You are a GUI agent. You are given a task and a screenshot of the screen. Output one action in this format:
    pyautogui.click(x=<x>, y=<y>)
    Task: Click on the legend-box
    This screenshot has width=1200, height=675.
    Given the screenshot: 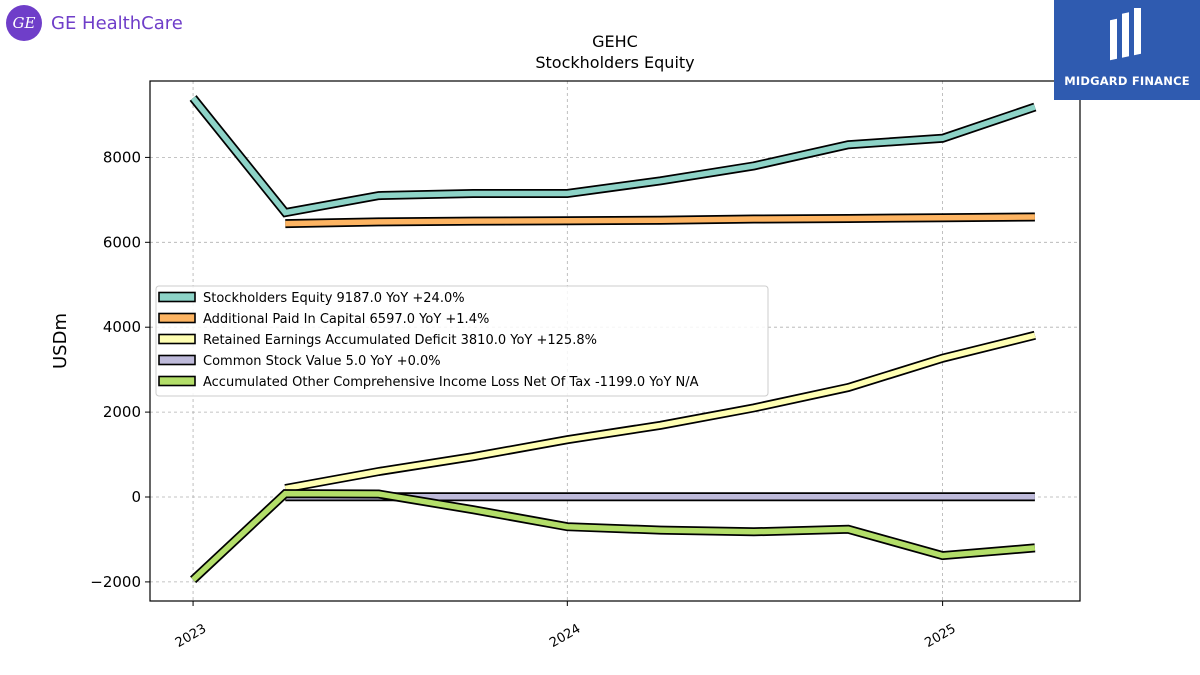 What is the action you would take?
    pyautogui.click(x=462, y=341)
    